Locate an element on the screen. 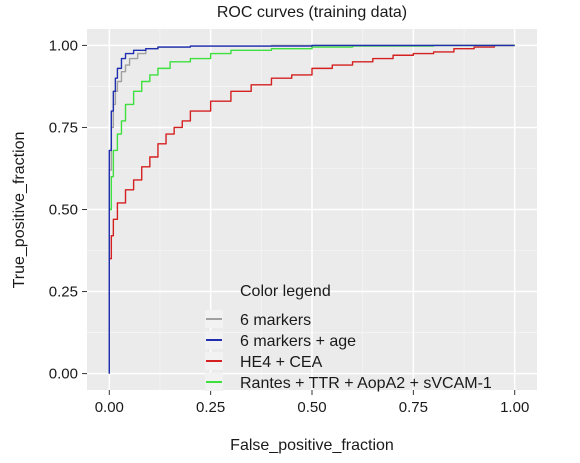 The image size is (580, 463). chart-title: ROC curves (training data) is located at coordinates (312, 12).